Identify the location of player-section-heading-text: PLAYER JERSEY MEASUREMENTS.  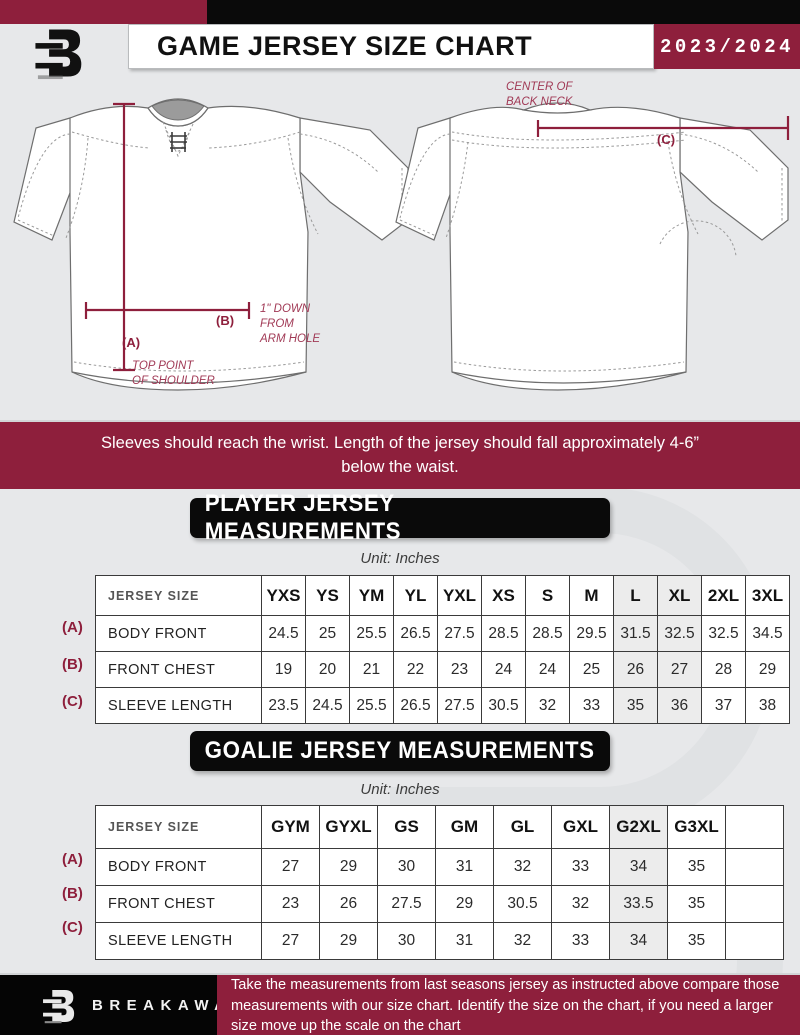
(303, 517).